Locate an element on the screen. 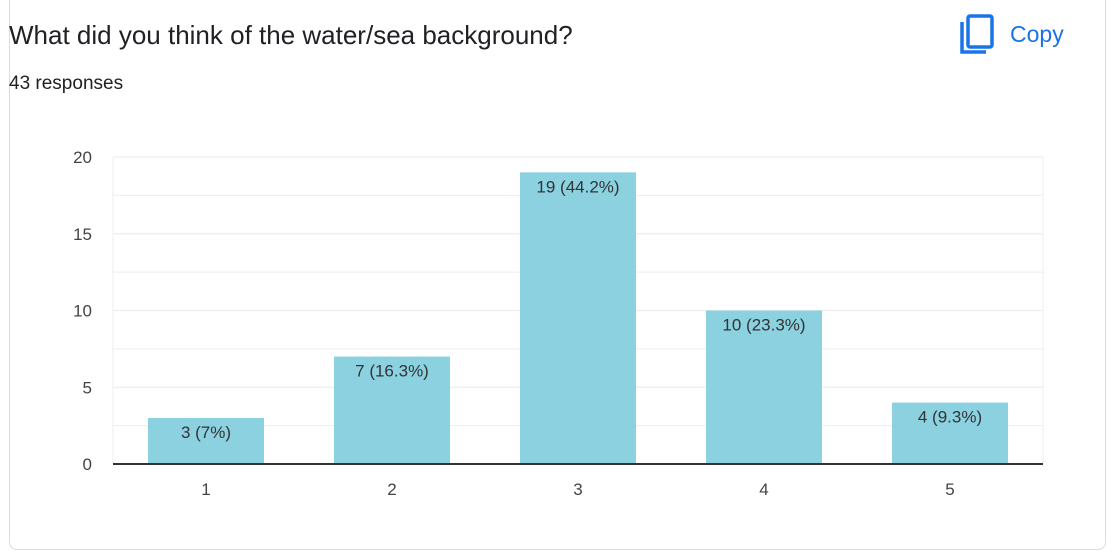  x-tick-label: 4 is located at coordinates (763, 489).